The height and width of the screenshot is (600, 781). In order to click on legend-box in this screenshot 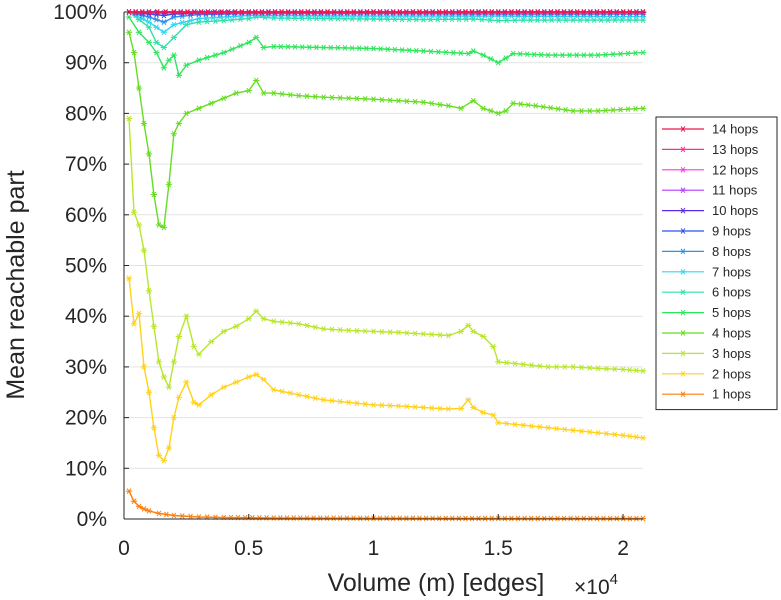, I will do `click(716, 263)`.